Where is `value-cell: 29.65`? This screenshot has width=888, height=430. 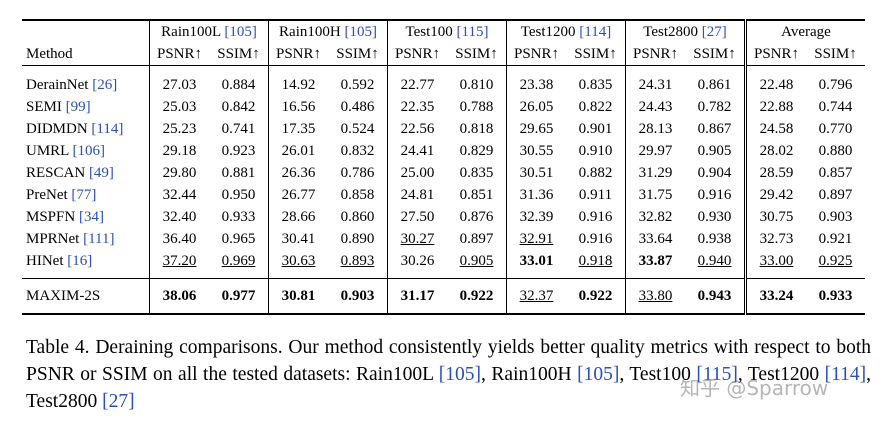 value-cell: 29.65 is located at coordinates (536, 129).